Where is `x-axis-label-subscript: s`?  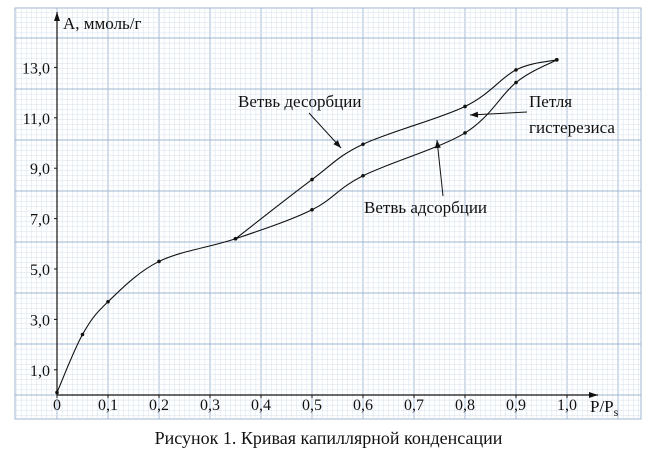
x-axis-label-subscript: s is located at coordinates (616, 412).